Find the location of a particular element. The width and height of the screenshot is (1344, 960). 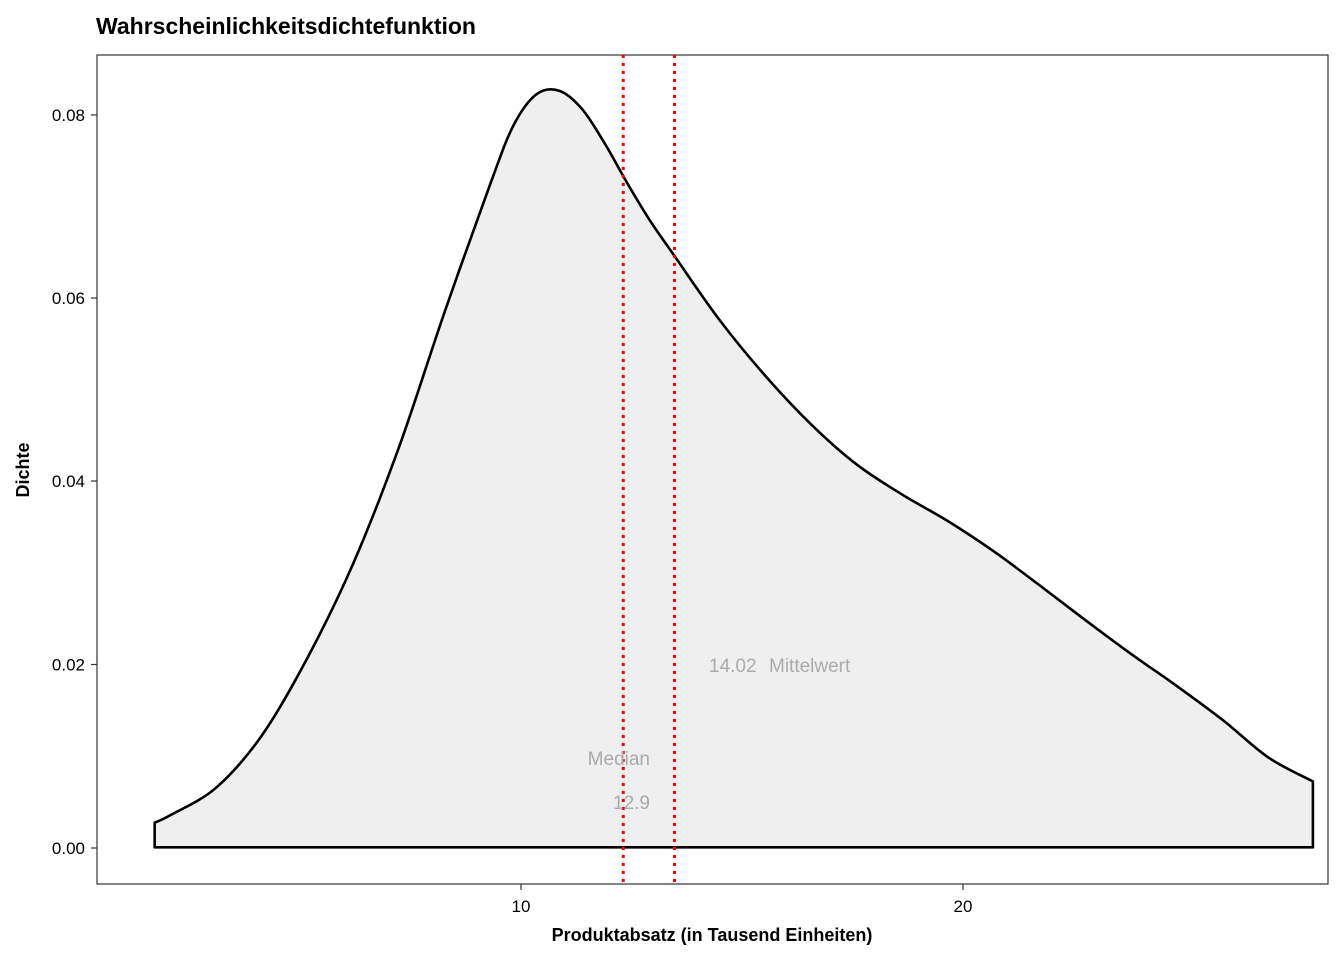

y-tick-label-0.08: 0.08 is located at coordinates (68, 115).